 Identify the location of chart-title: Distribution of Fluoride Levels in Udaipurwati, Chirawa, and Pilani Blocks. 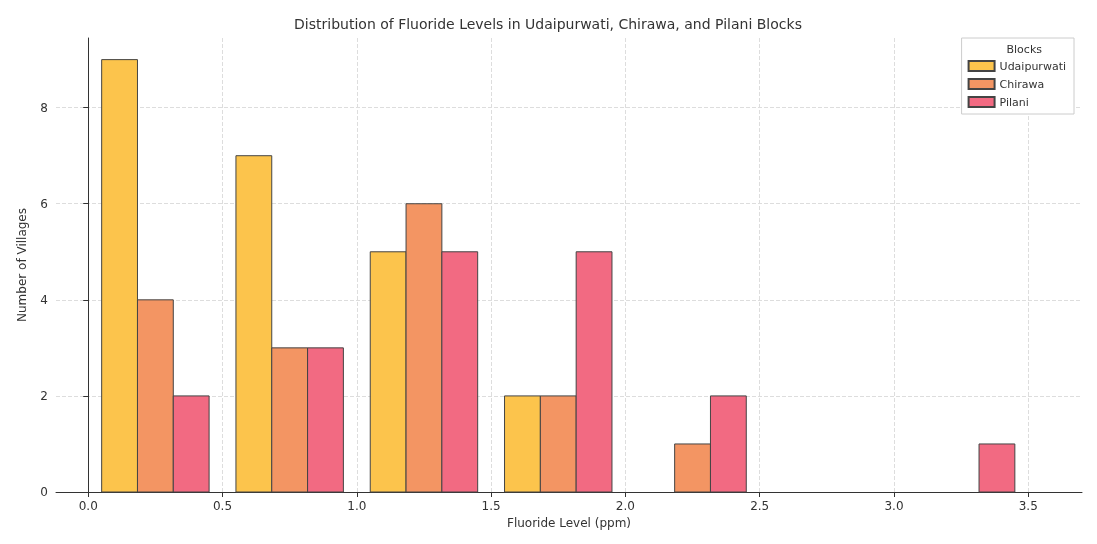
(548, 24).